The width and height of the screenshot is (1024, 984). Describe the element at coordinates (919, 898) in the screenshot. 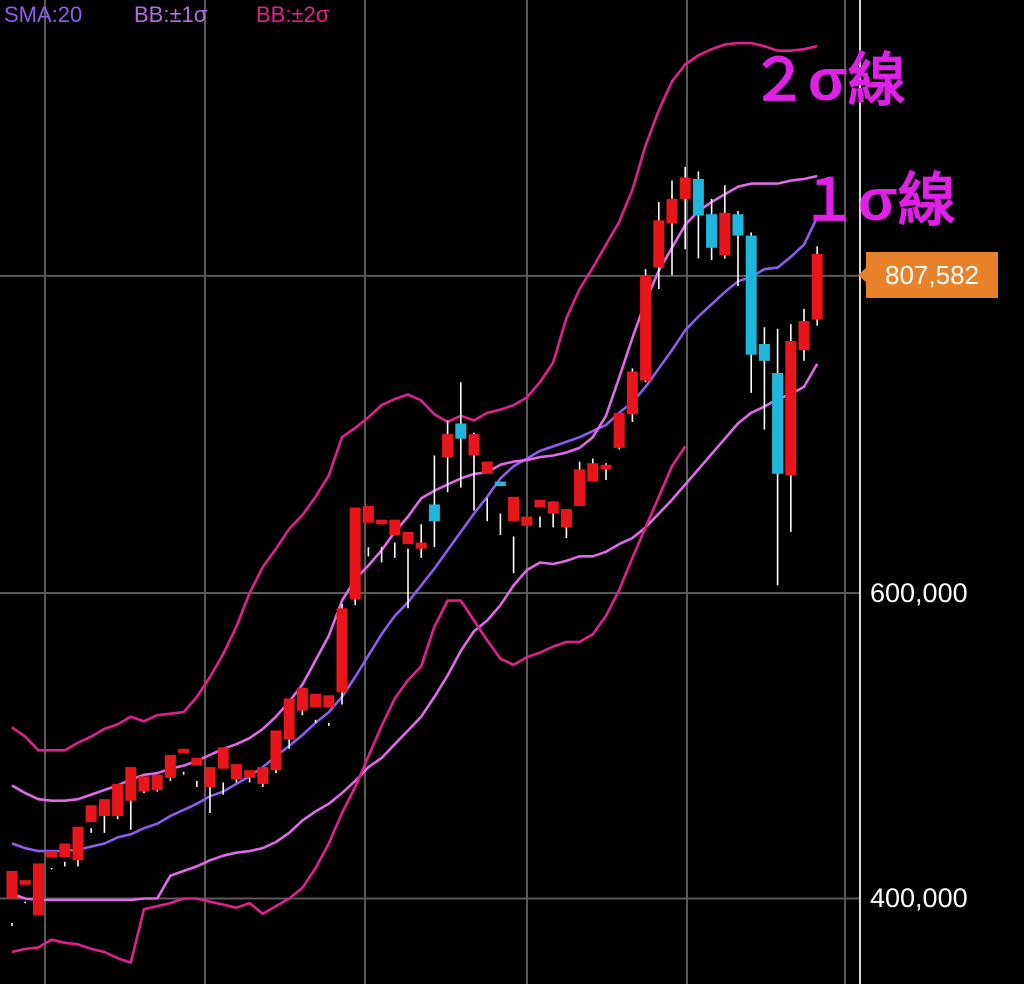

I see `y-tick-label-400000: 400,000` at that location.